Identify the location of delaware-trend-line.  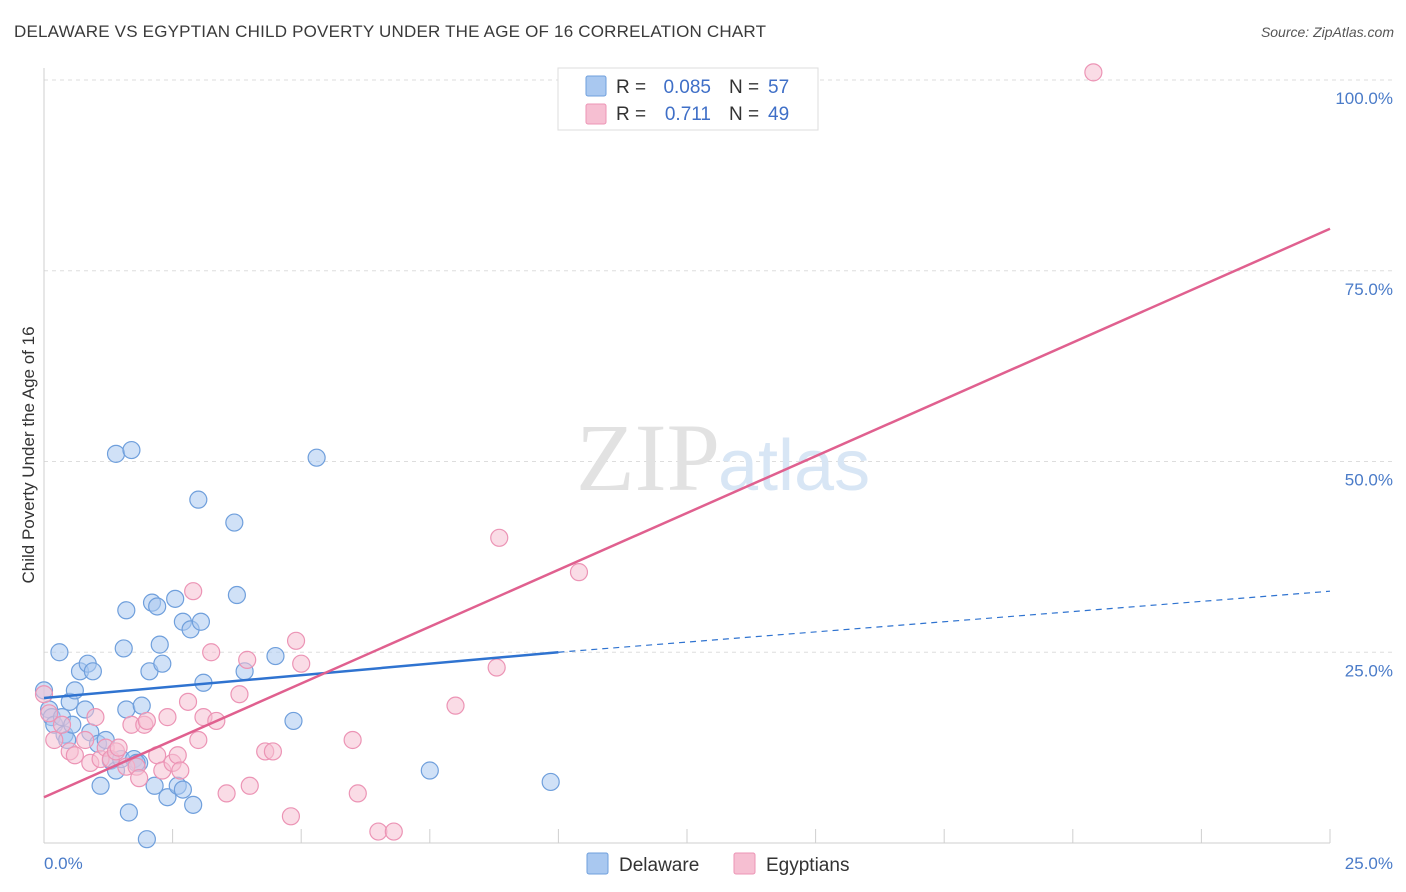
(301, 675).